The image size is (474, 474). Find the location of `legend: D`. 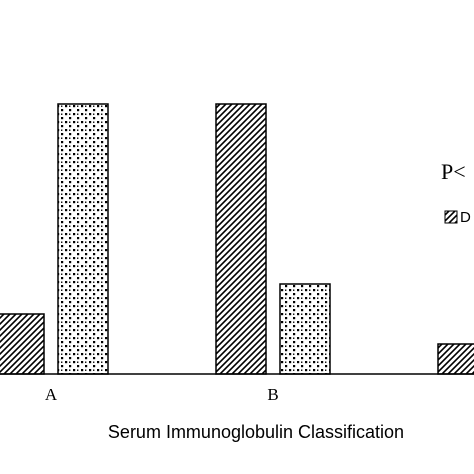

legend: D is located at coordinates (457, 217).